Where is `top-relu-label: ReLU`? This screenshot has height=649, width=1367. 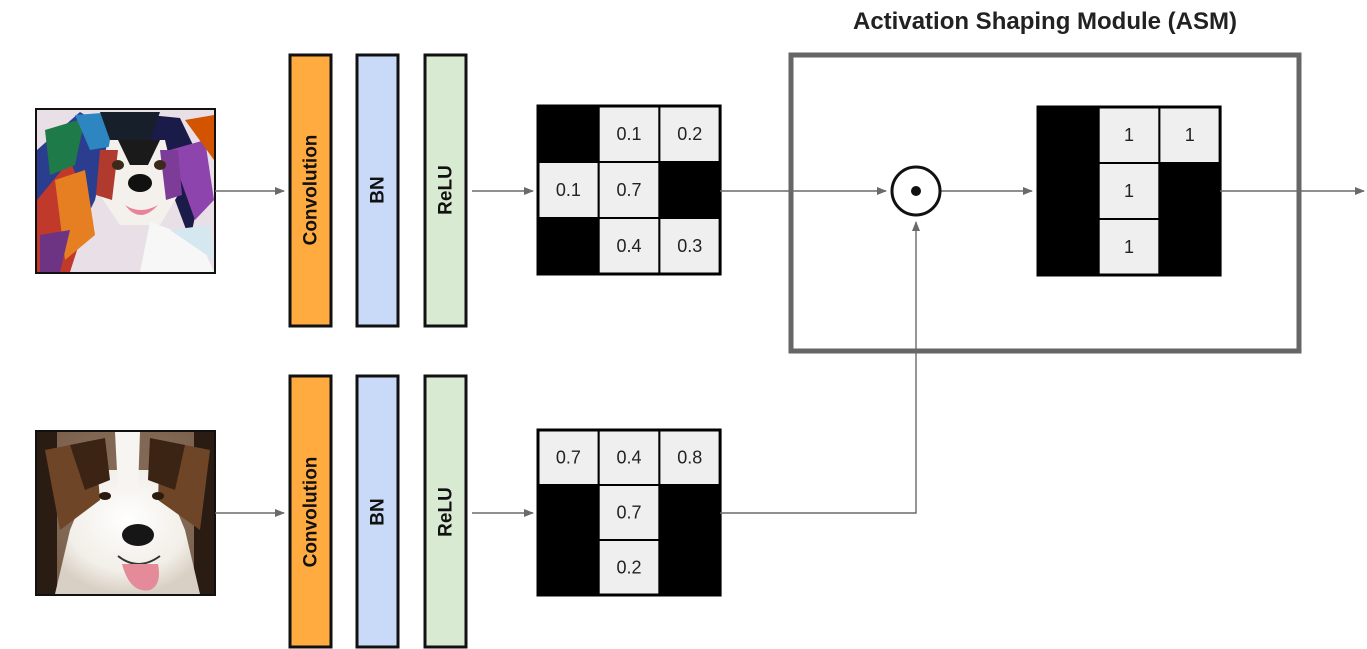 top-relu-label: ReLU is located at coordinates (446, 190).